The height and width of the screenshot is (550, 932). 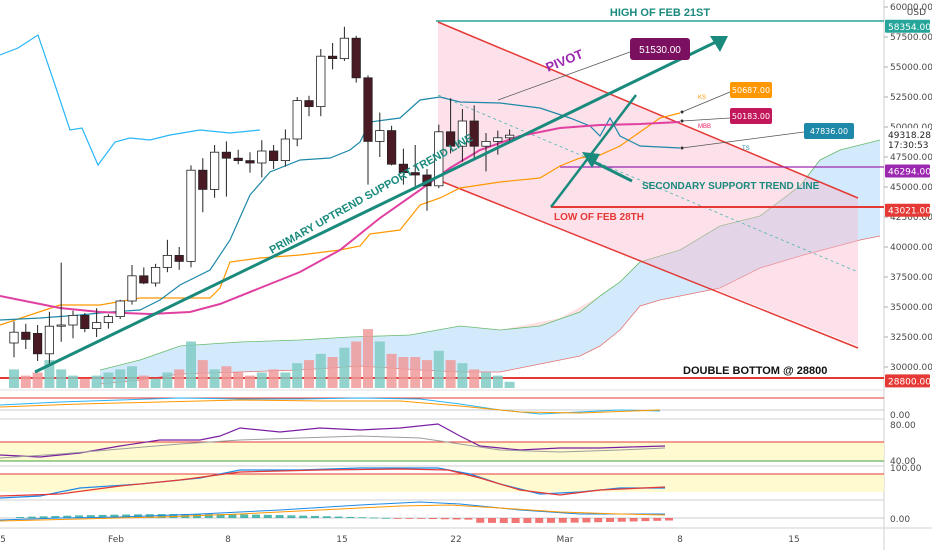 What do you see at coordinates (565, 540) in the screenshot?
I see `x-tick-label: Mar` at bounding box center [565, 540].